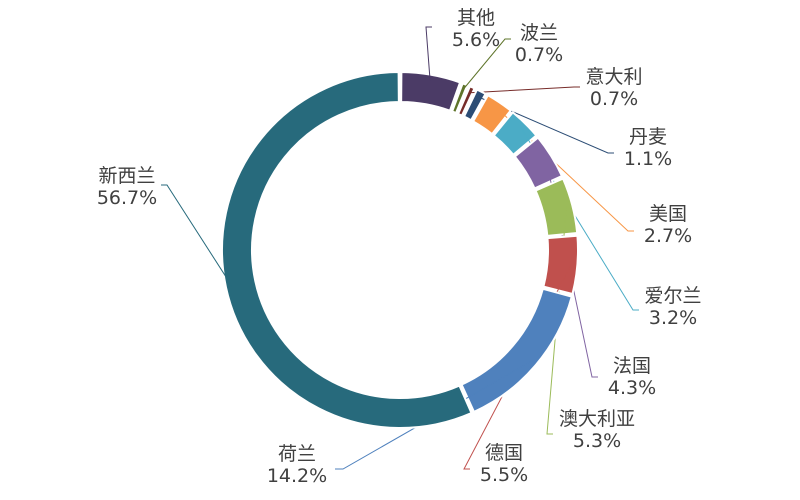  What do you see at coordinates (632, 388) in the screenshot?
I see `slice-7-value-label: 4.3%` at bounding box center [632, 388].